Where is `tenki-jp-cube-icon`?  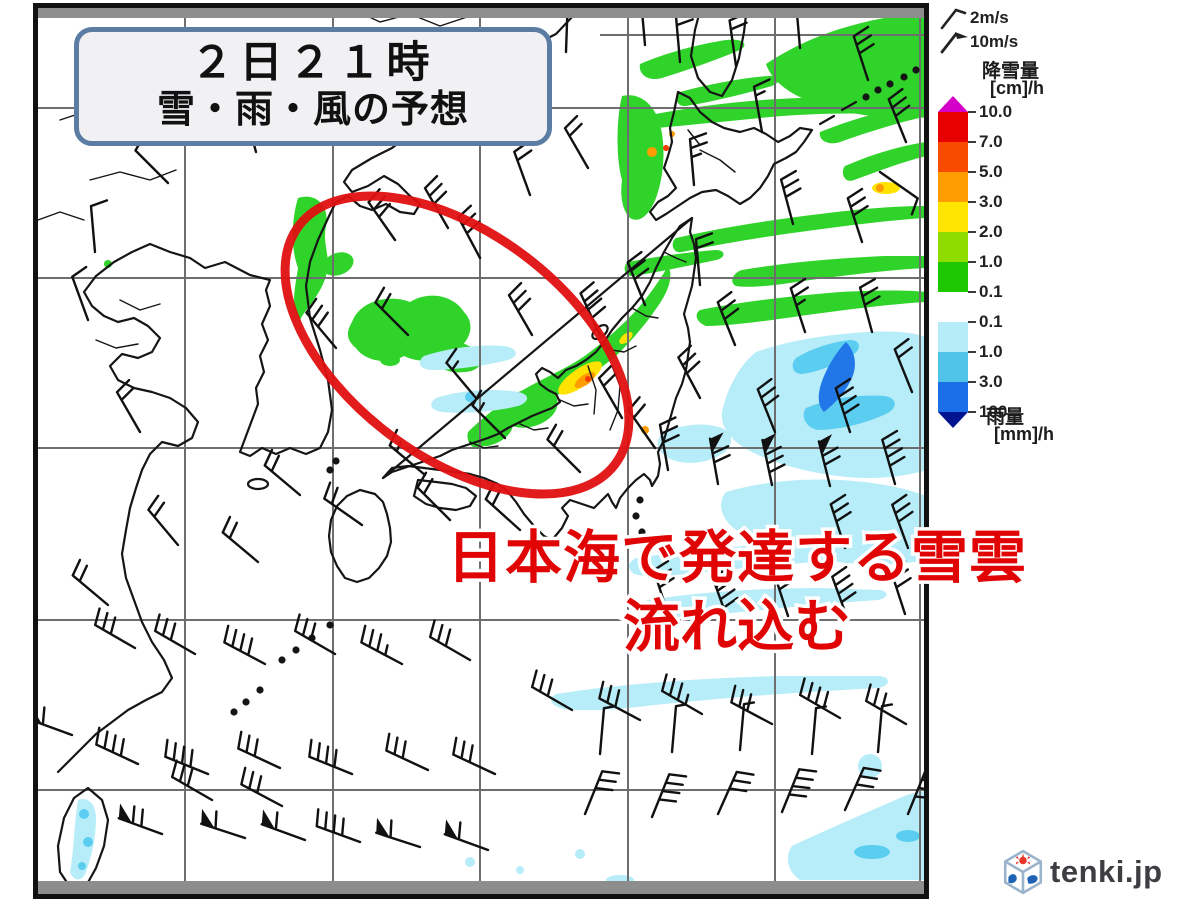 tenki-jp-cube-icon is located at coordinates (1023, 872).